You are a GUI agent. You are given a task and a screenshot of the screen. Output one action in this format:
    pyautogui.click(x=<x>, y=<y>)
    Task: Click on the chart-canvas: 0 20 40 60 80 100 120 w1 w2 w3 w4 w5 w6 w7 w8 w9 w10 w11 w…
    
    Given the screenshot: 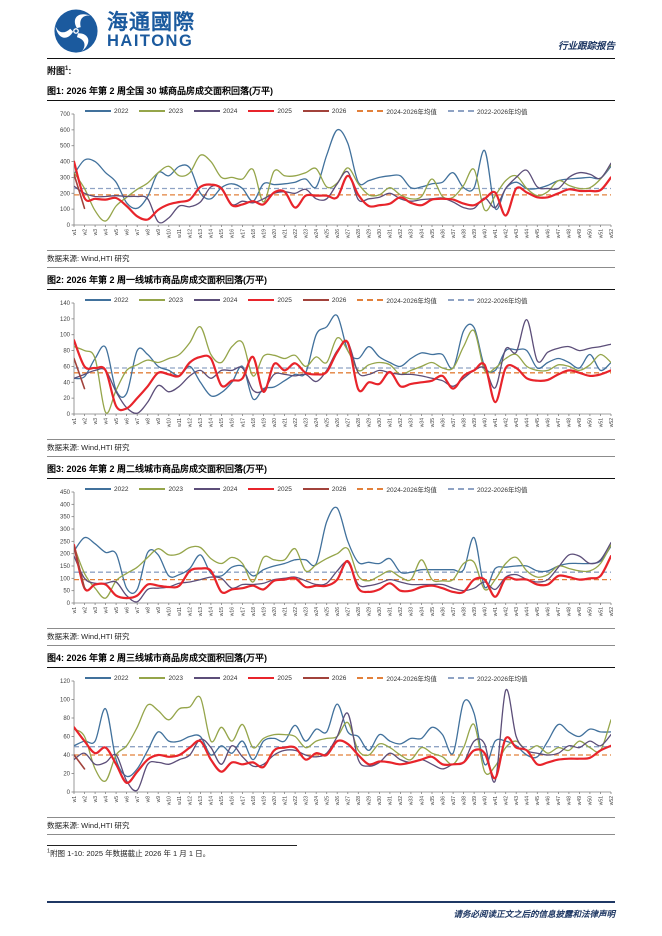 What is the action you would take?
    pyautogui.click(x=337, y=742)
    